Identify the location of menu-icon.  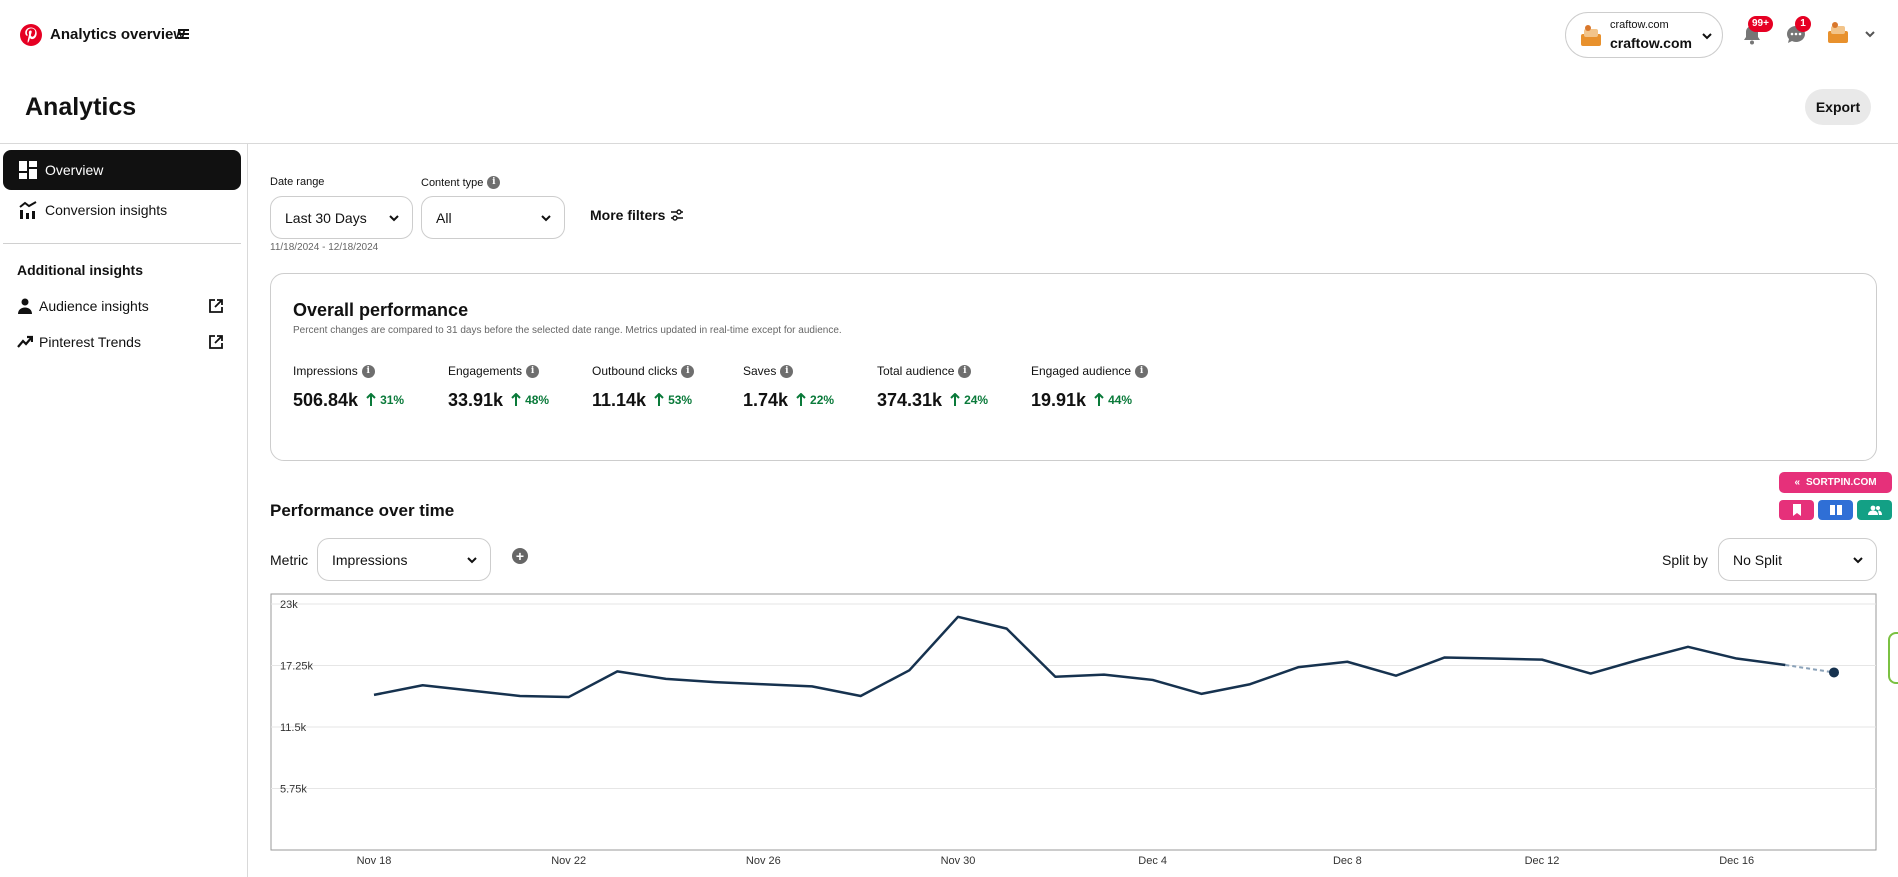
(183, 34).